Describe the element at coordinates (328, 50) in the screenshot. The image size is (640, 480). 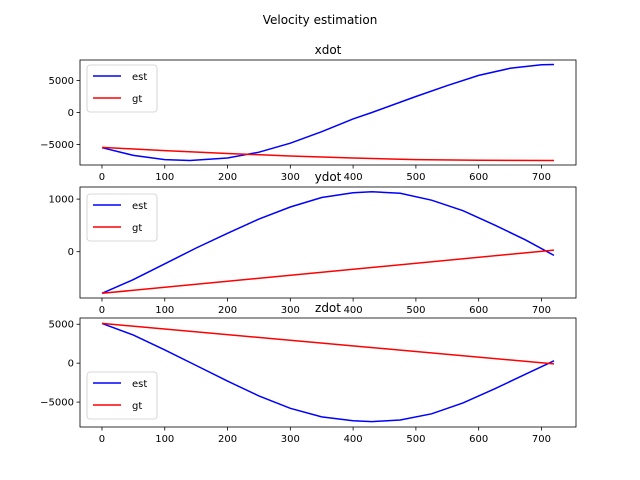
I see `axes-title: xdot` at that location.